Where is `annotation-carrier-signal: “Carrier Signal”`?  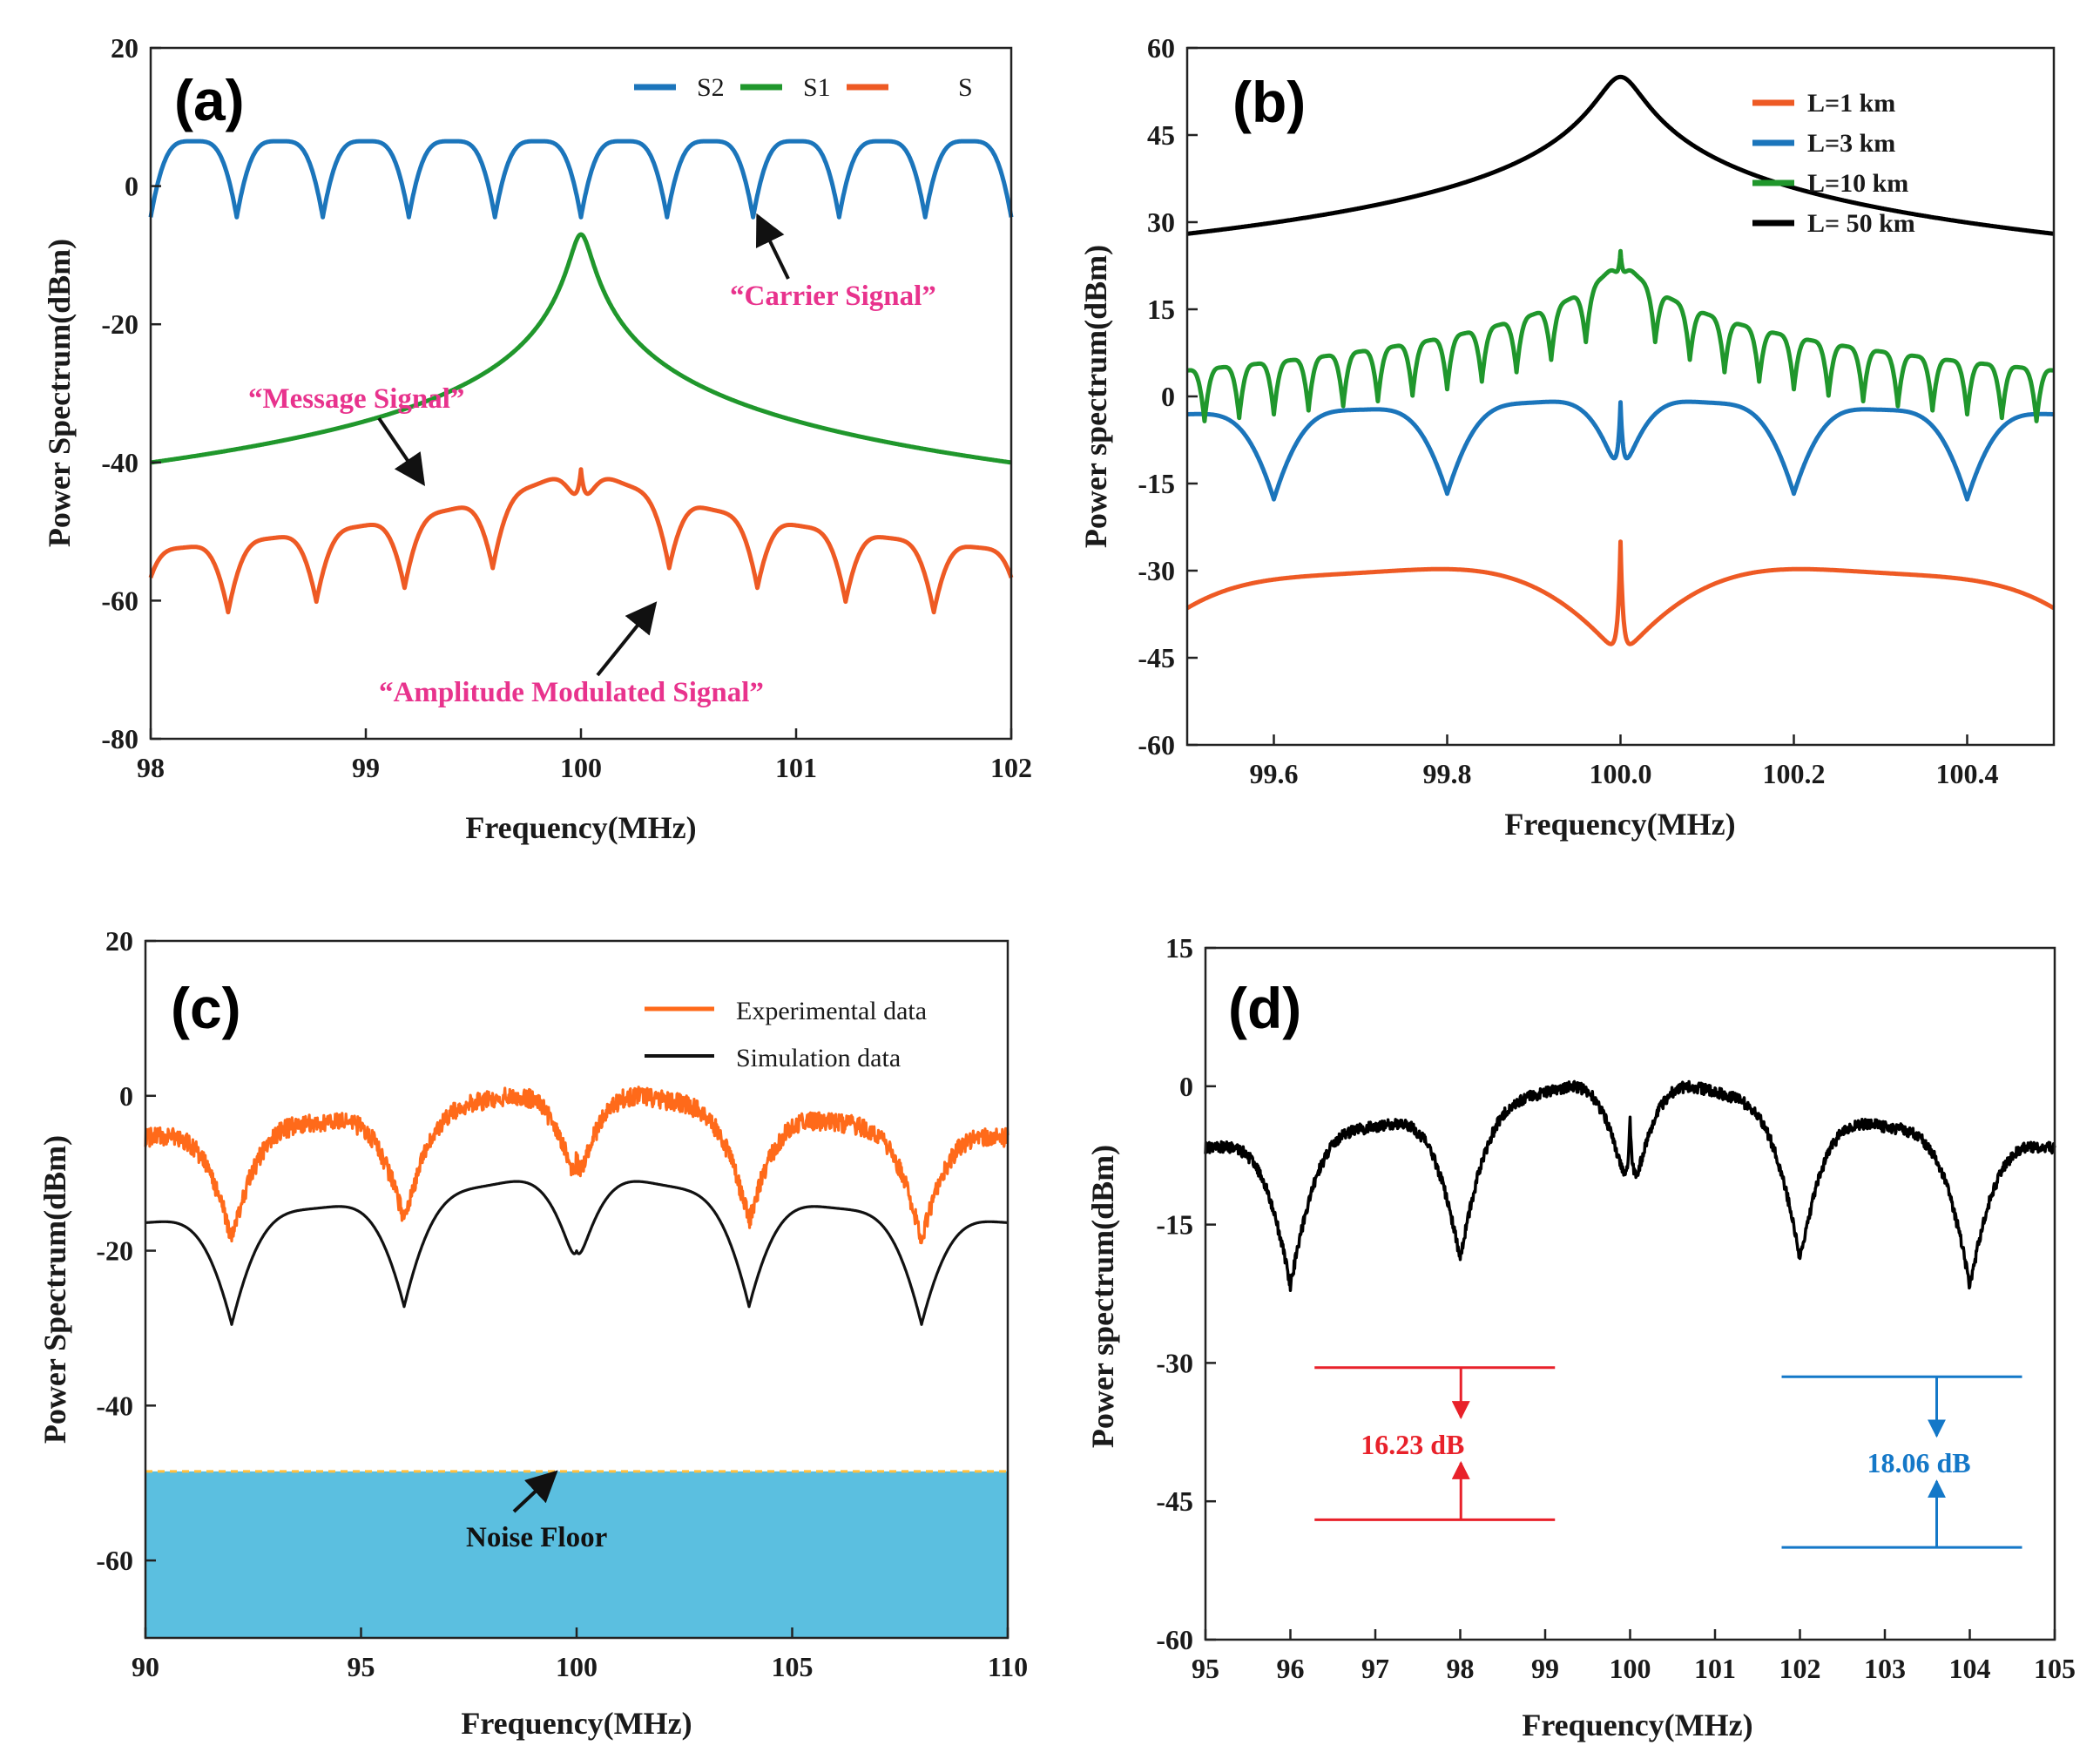 annotation-carrier-signal: “Carrier Signal” is located at coordinates (833, 296).